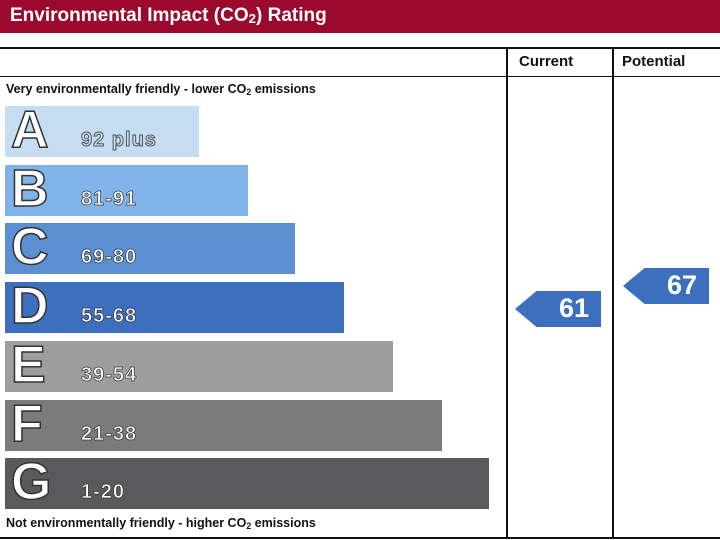 This screenshot has width=720, height=540. What do you see at coordinates (29, 248) in the screenshot?
I see `band-letter: C` at bounding box center [29, 248].